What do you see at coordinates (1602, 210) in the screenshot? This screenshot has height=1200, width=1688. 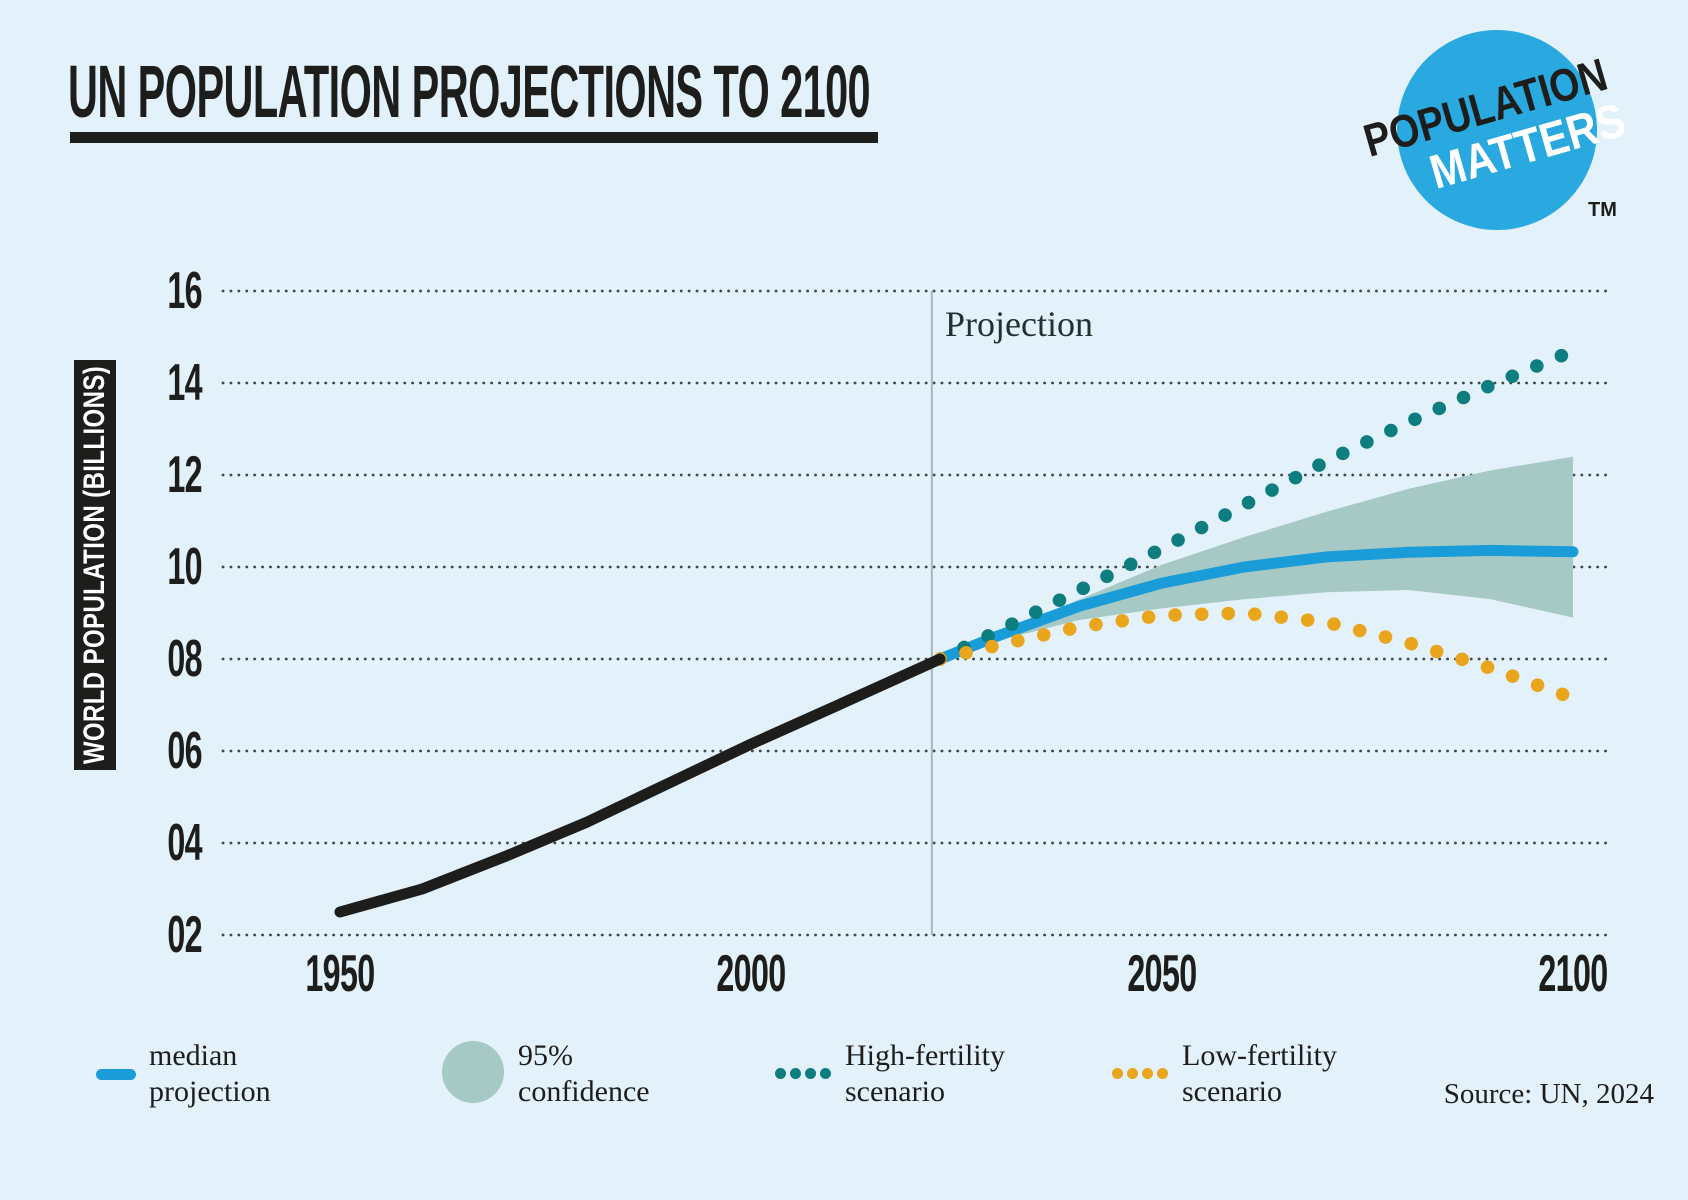 I see `logo-trademark-icon: TM` at bounding box center [1602, 210].